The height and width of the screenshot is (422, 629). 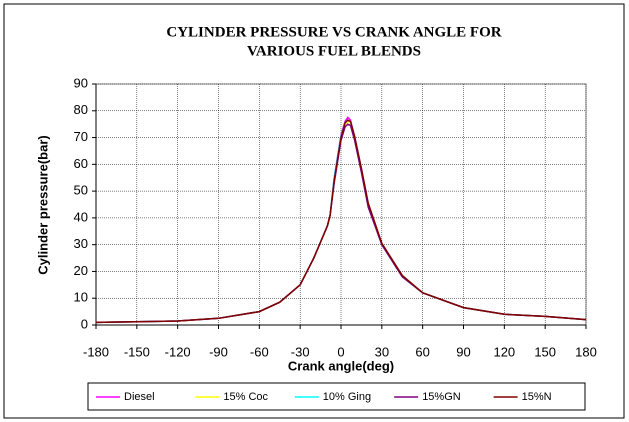 What do you see at coordinates (137, 351) in the screenshot?
I see `x-tick-label: -150` at bounding box center [137, 351].